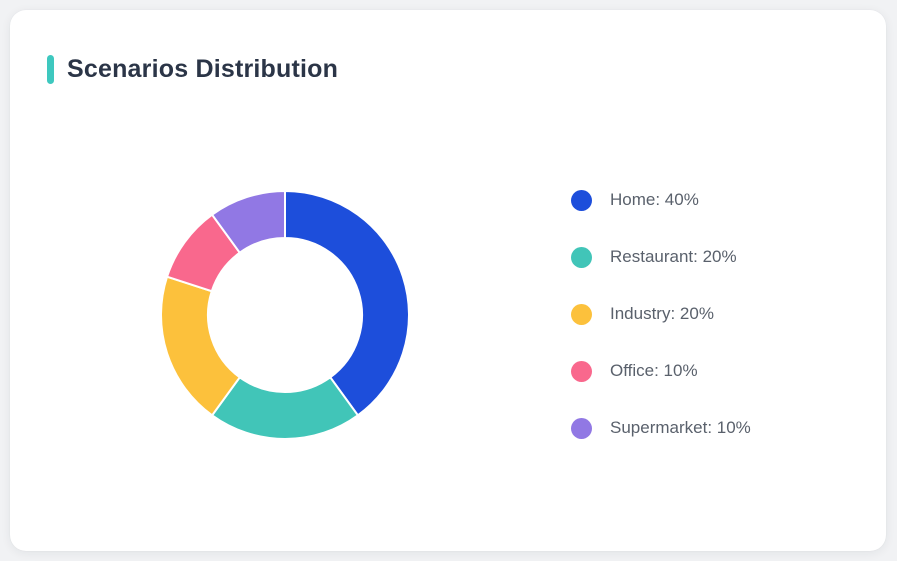  Describe the element at coordinates (581, 428) in the screenshot. I see `legend-dot-supermarket-icon` at that location.